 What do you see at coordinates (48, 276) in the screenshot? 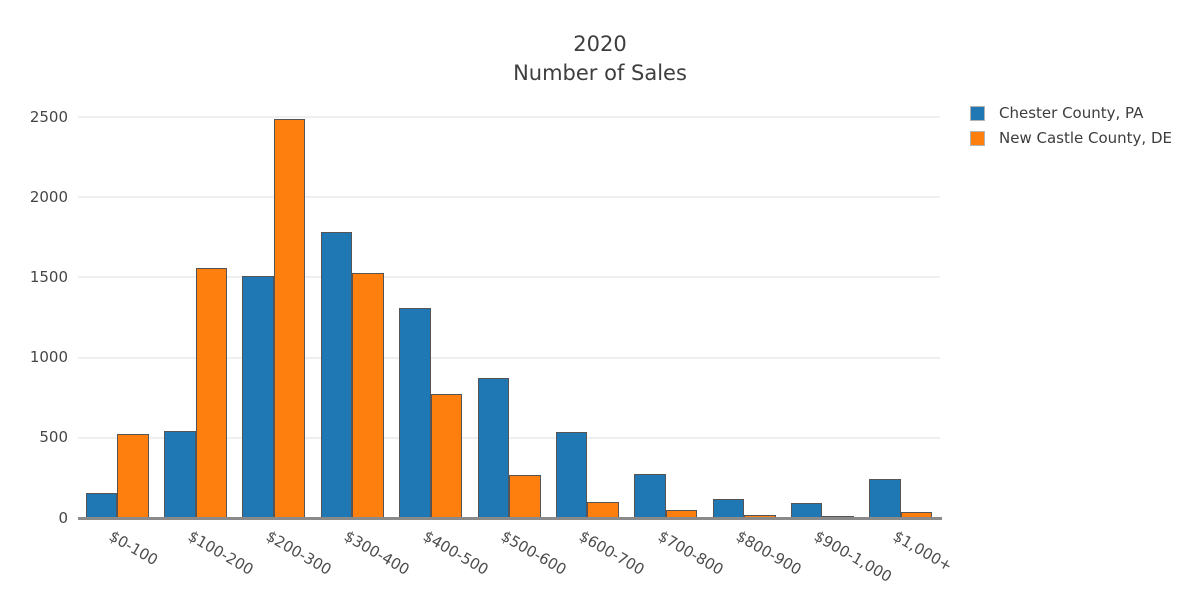
I see `y-tick-label-1500: 1500` at bounding box center [48, 276].